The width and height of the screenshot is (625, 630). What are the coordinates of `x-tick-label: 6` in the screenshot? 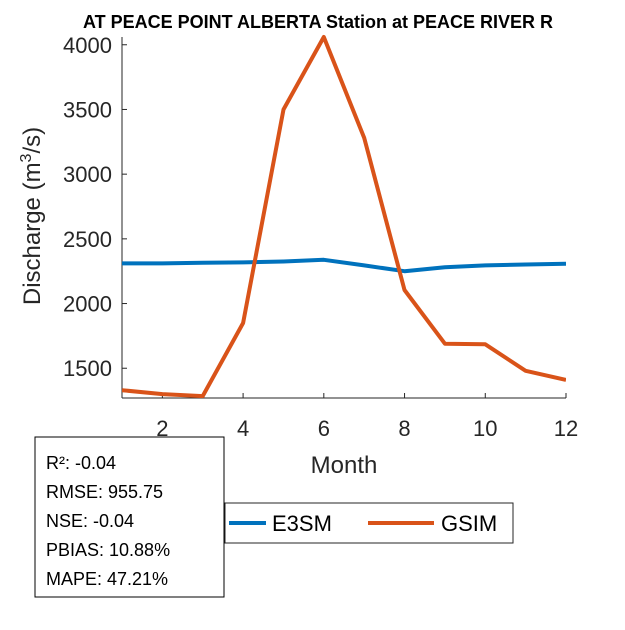 It's located at (324, 428).